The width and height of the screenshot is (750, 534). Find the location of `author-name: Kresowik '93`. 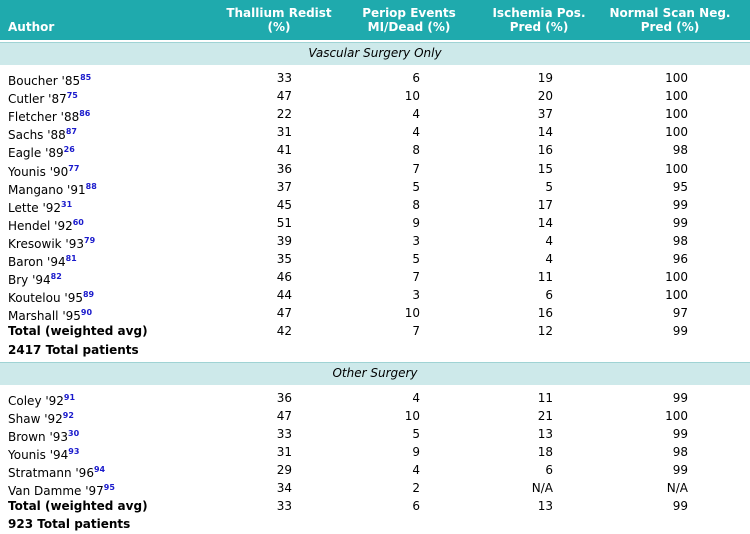

author-name: Kresowik '93 is located at coordinates (46, 243).